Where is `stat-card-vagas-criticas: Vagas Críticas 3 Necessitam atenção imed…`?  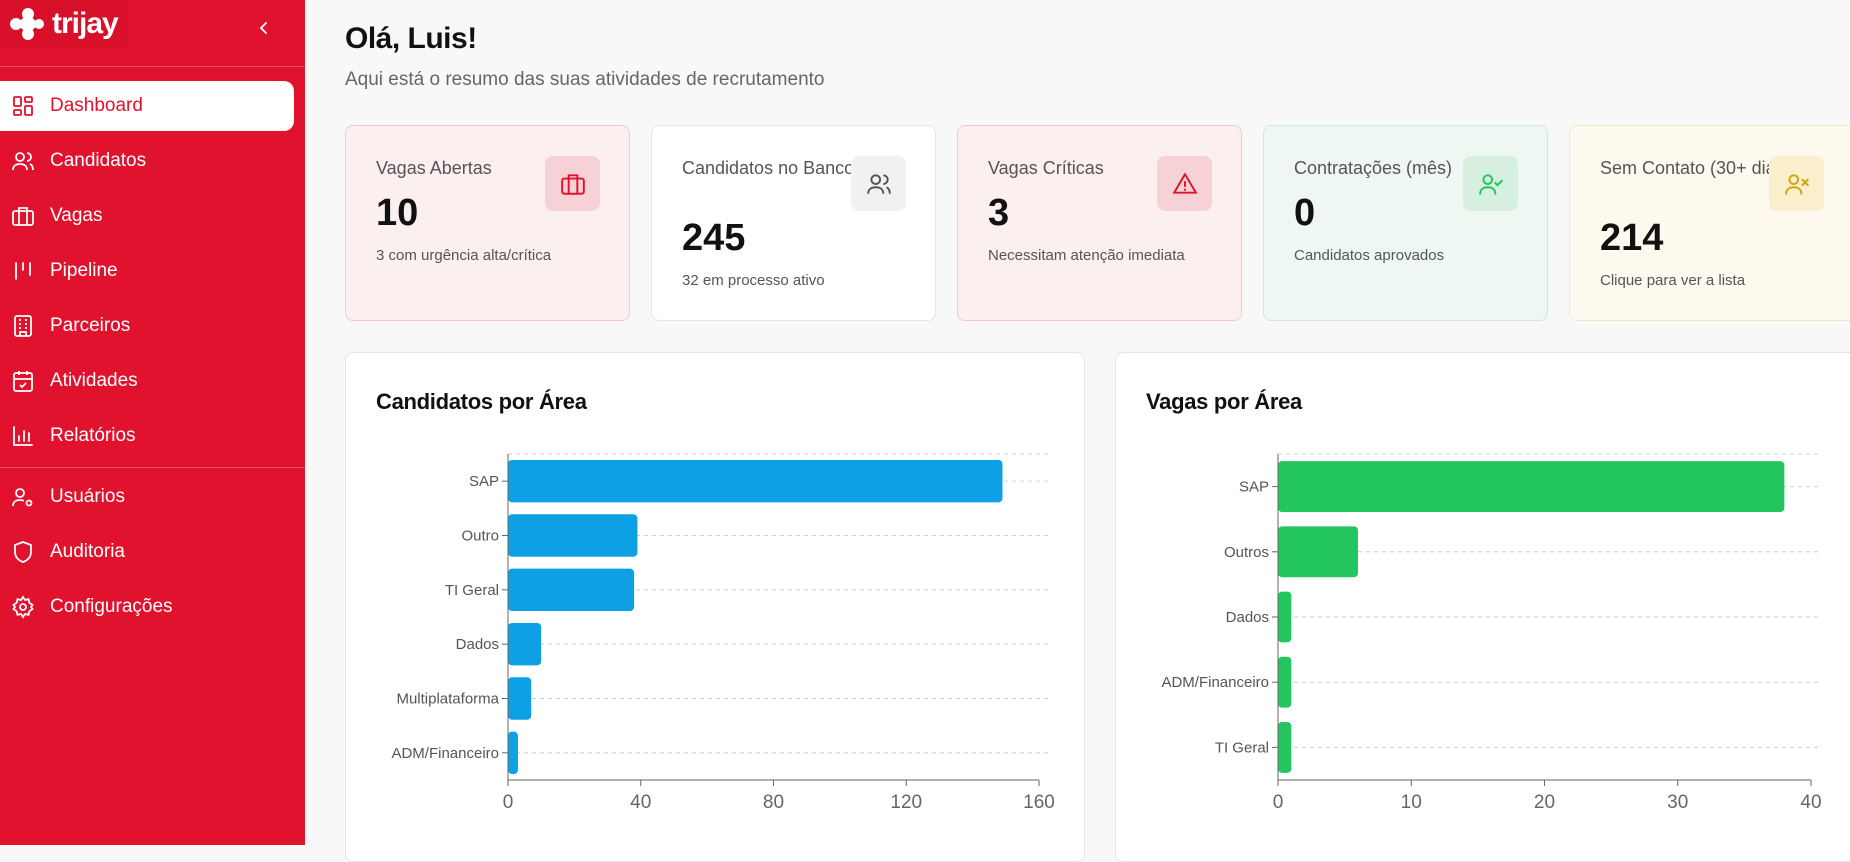
stat-card-vagas-criticas: Vagas Críticas 3 Necessitam atenção imed… is located at coordinates (1099, 223).